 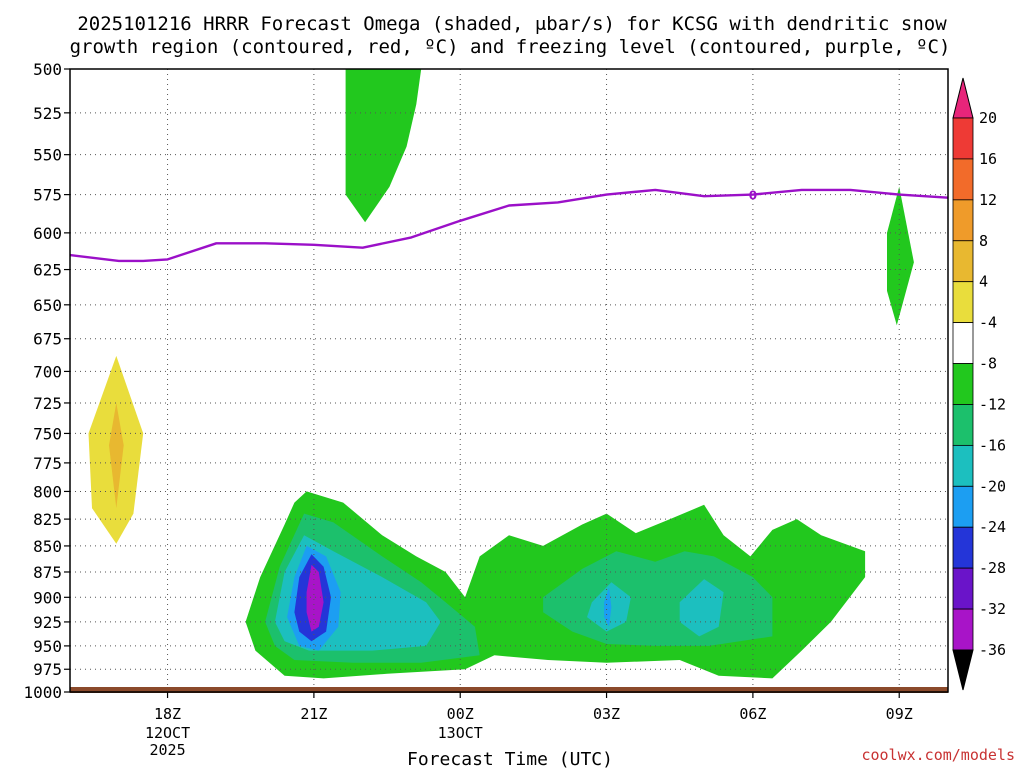 What do you see at coordinates (963, 98) in the screenshot?
I see `colorbar-top-arrow` at bounding box center [963, 98].